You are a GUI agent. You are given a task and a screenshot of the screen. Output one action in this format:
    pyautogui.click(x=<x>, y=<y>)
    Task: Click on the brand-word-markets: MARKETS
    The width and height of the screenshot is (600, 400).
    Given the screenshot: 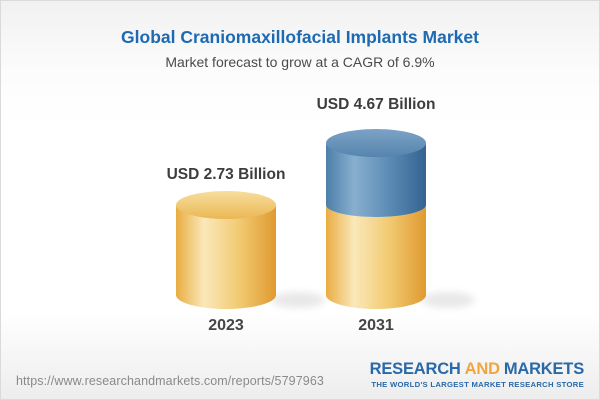 What is the action you would take?
    pyautogui.click(x=543, y=369)
    